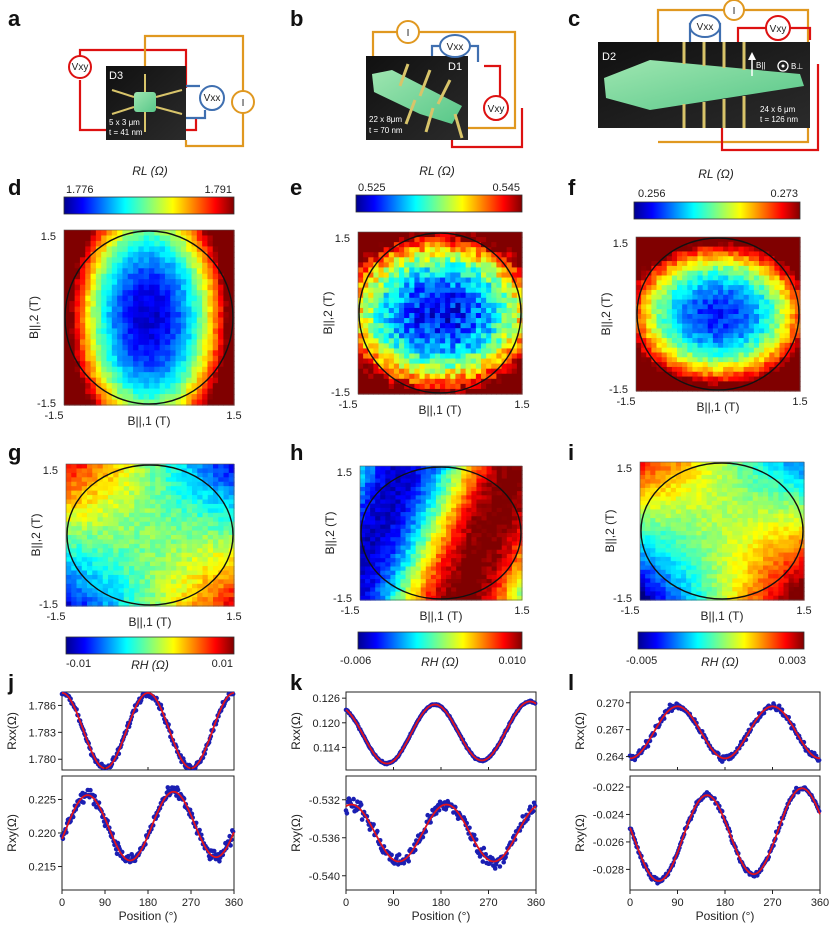 This screenshot has width=831, height=936. I want to click on meter-vxx-d2, so click(705, 26).